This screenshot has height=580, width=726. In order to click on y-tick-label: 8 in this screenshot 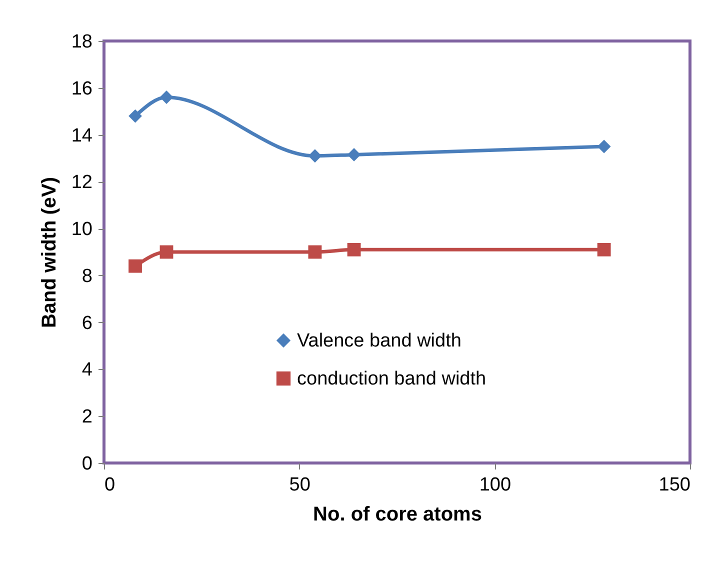, I will do `click(87, 276)`.